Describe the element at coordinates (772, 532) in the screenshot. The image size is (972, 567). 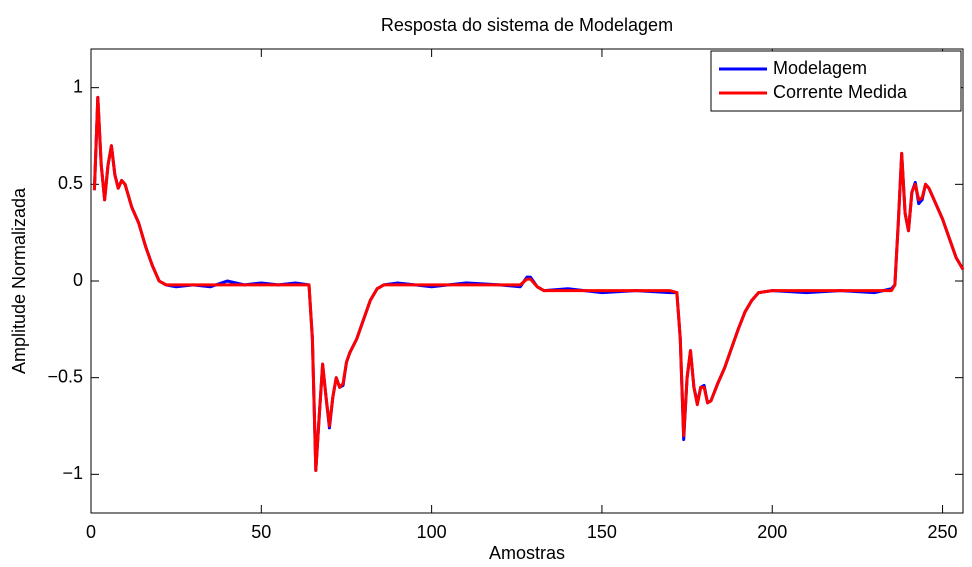
I see `x-tick-label: 200` at that location.